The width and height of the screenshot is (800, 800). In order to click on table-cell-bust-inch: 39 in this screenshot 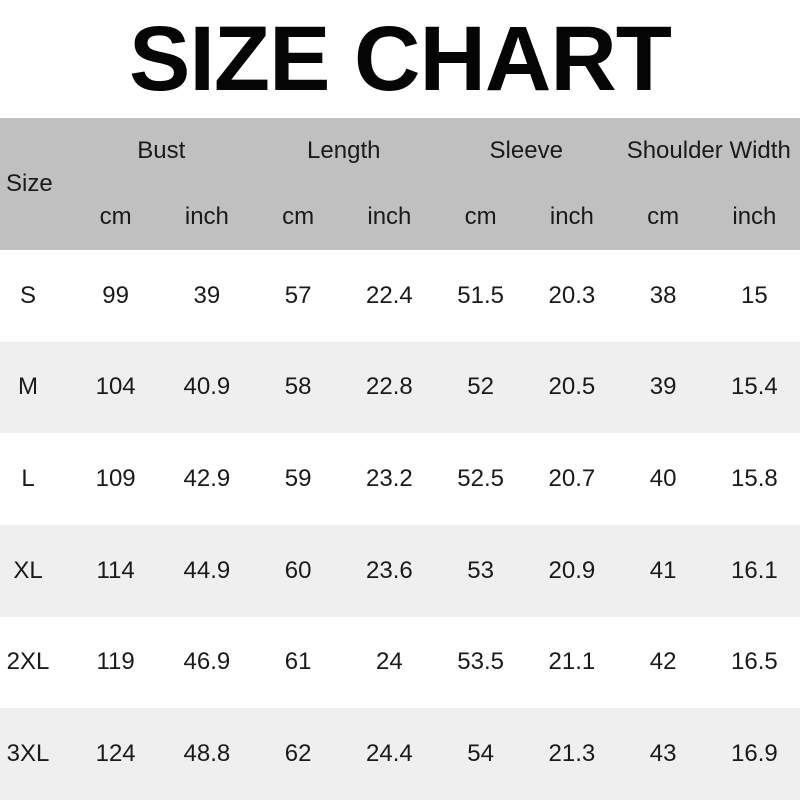, I will do `click(207, 295)`.